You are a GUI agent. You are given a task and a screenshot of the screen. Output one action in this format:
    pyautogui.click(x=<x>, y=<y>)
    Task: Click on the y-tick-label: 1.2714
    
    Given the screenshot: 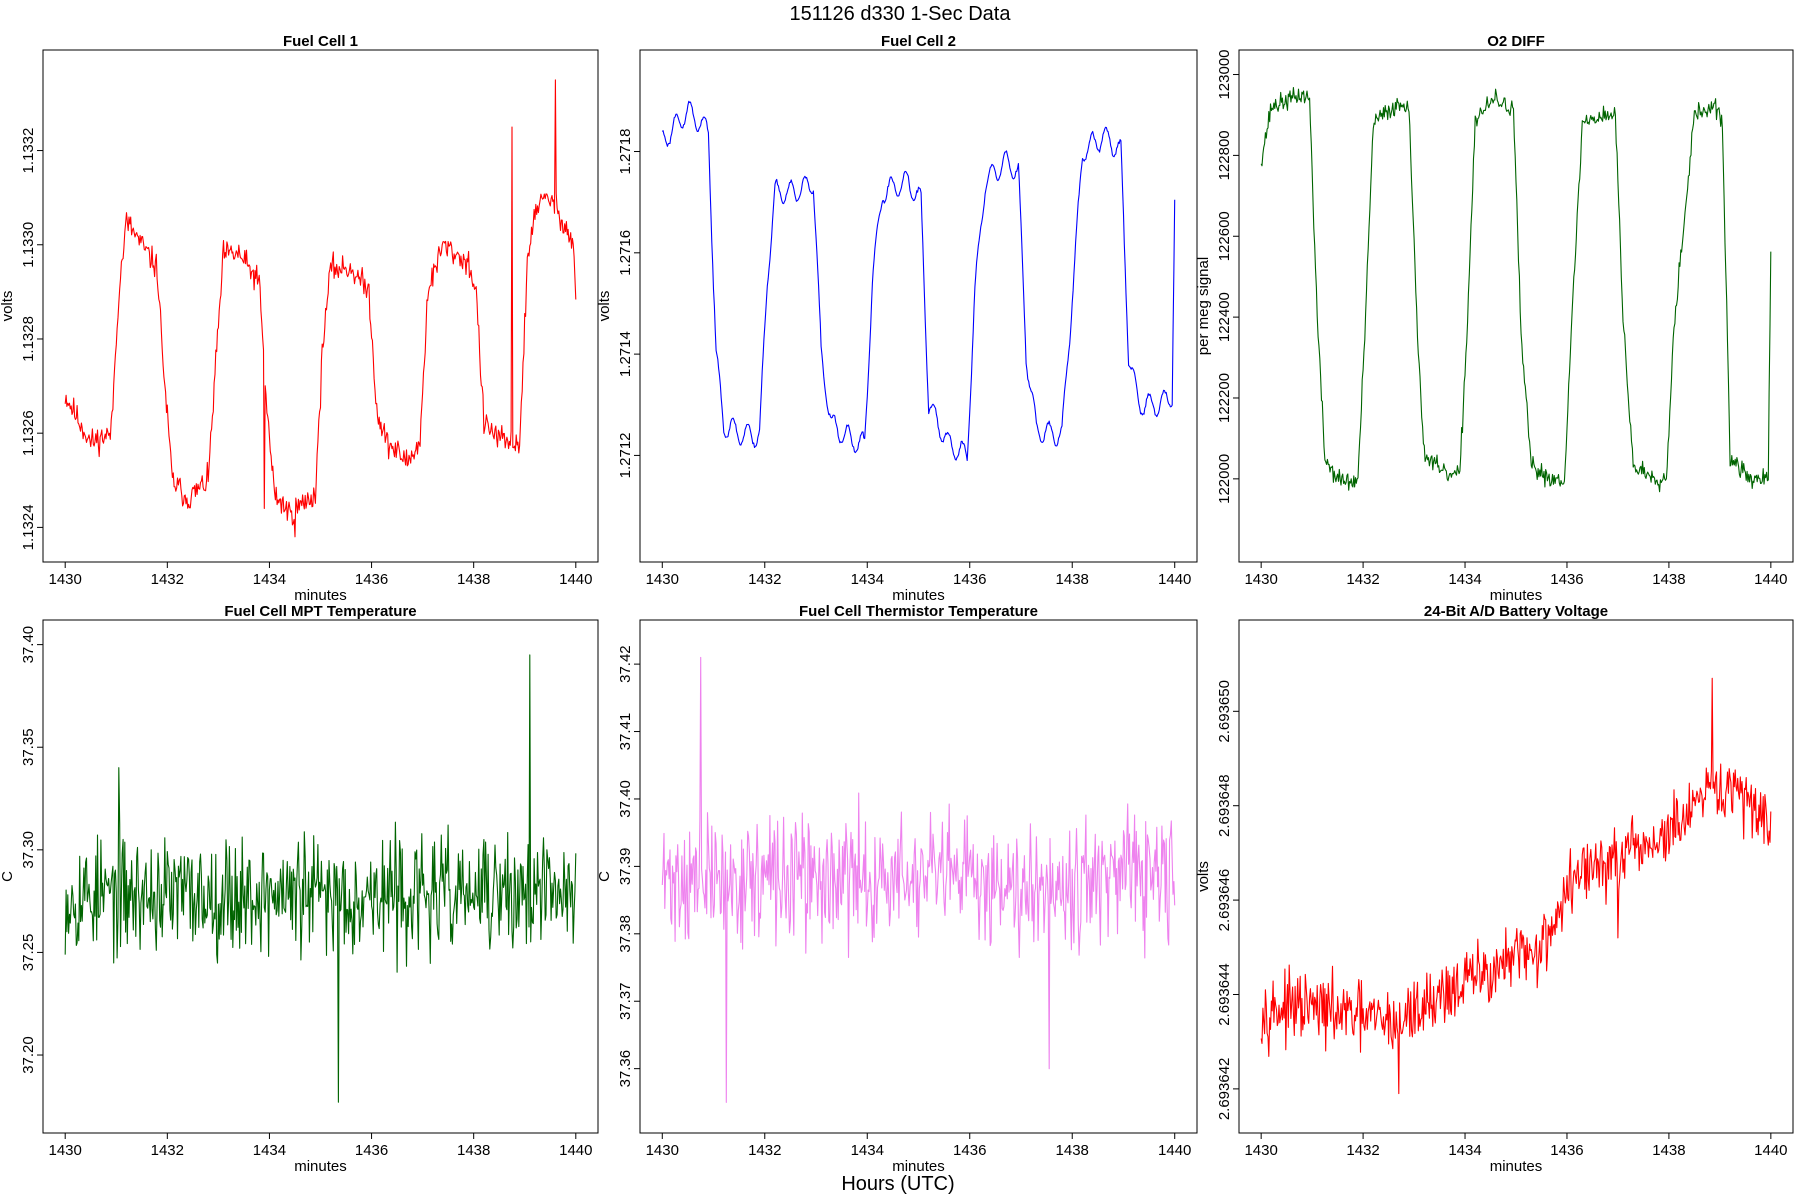 What is the action you would take?
    pyautogui.click(x=625, y=354)
    